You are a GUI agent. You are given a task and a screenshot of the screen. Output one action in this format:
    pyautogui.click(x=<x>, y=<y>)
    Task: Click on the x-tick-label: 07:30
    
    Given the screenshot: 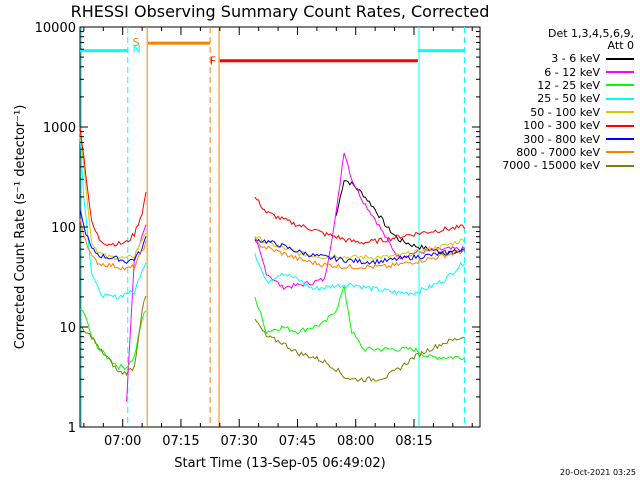 What is the action you would take?
    pyautogui.click(x=238, y=441)
    